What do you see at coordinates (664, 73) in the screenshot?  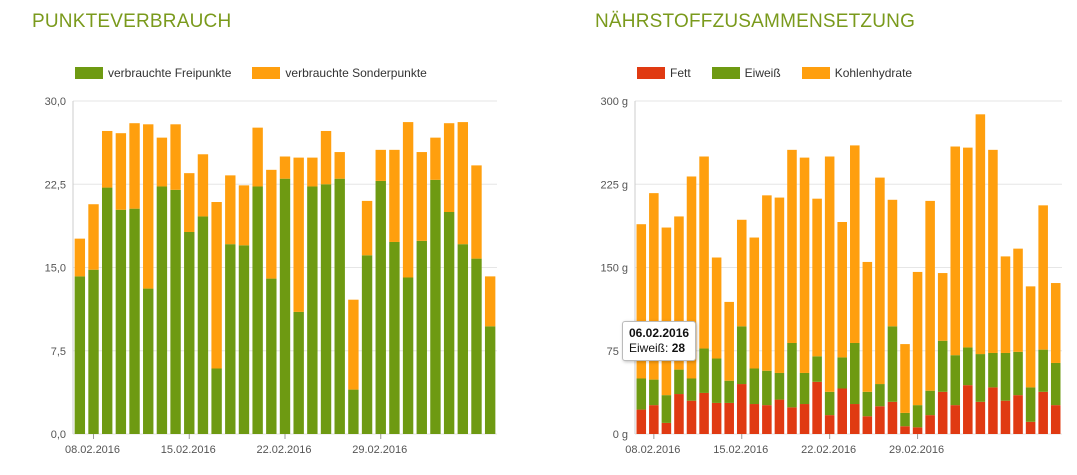 I see `legend-item-fett: Fett` at bounding box center [664, 73].